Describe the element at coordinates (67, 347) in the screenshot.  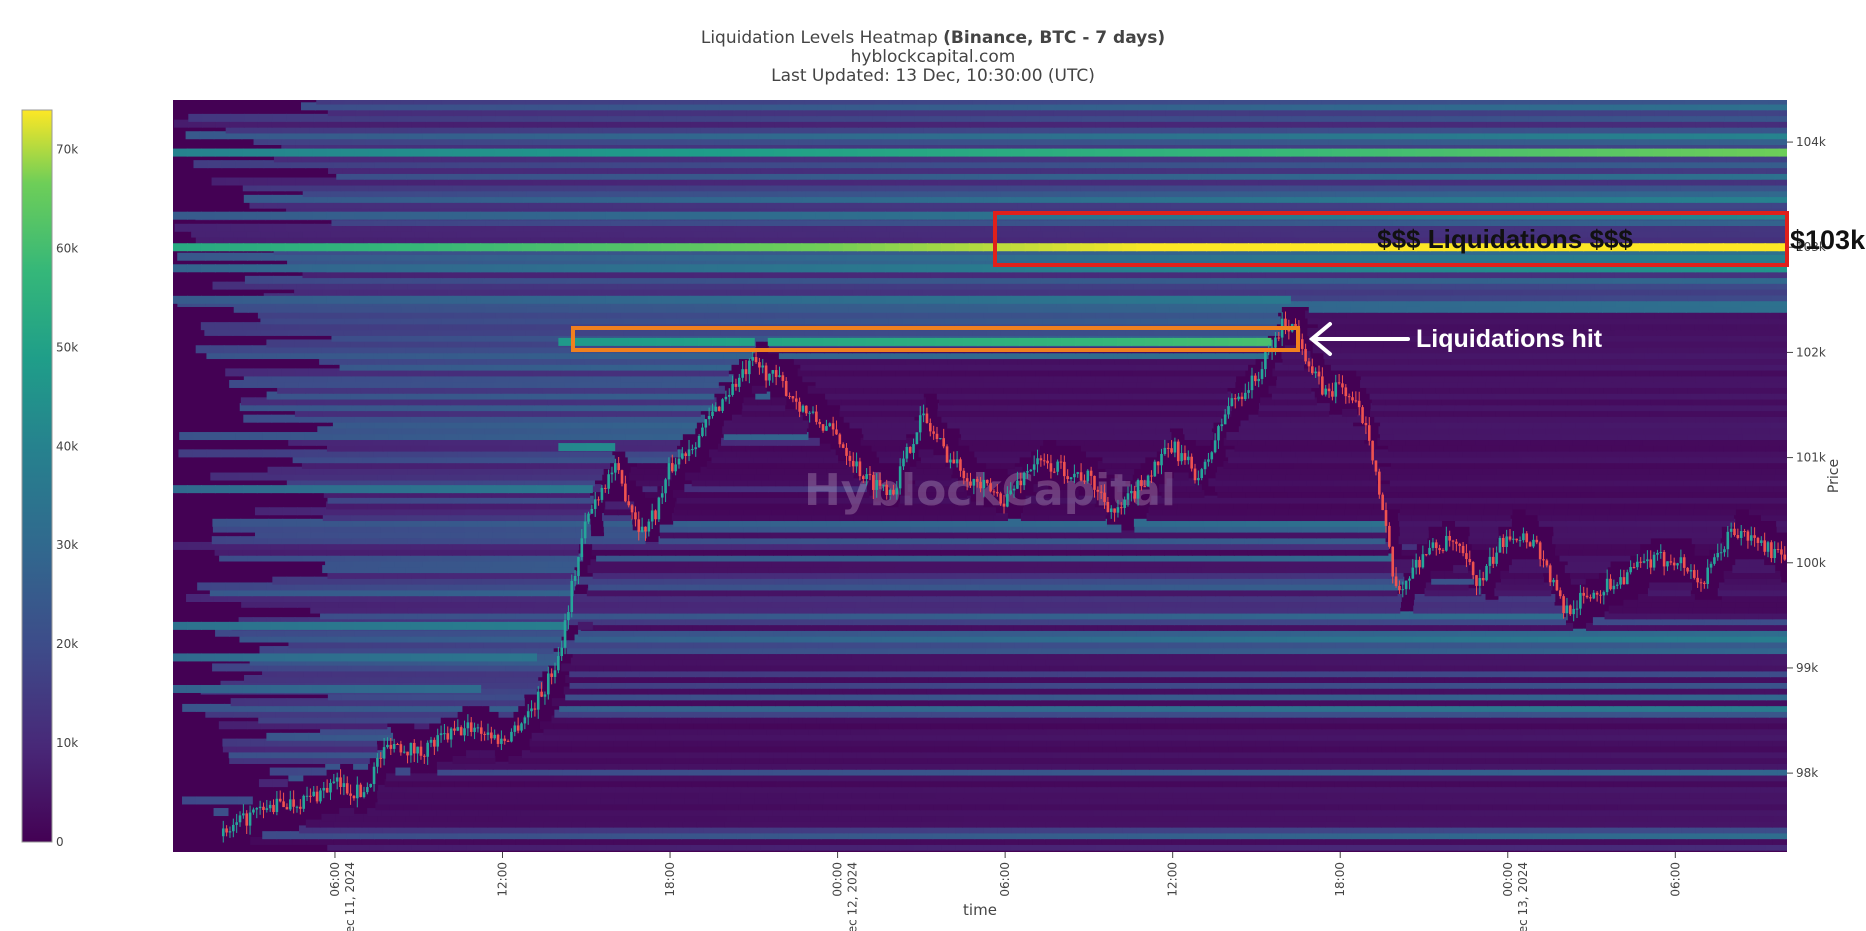
I see `colorbar-tick-label: 50k` at that location.